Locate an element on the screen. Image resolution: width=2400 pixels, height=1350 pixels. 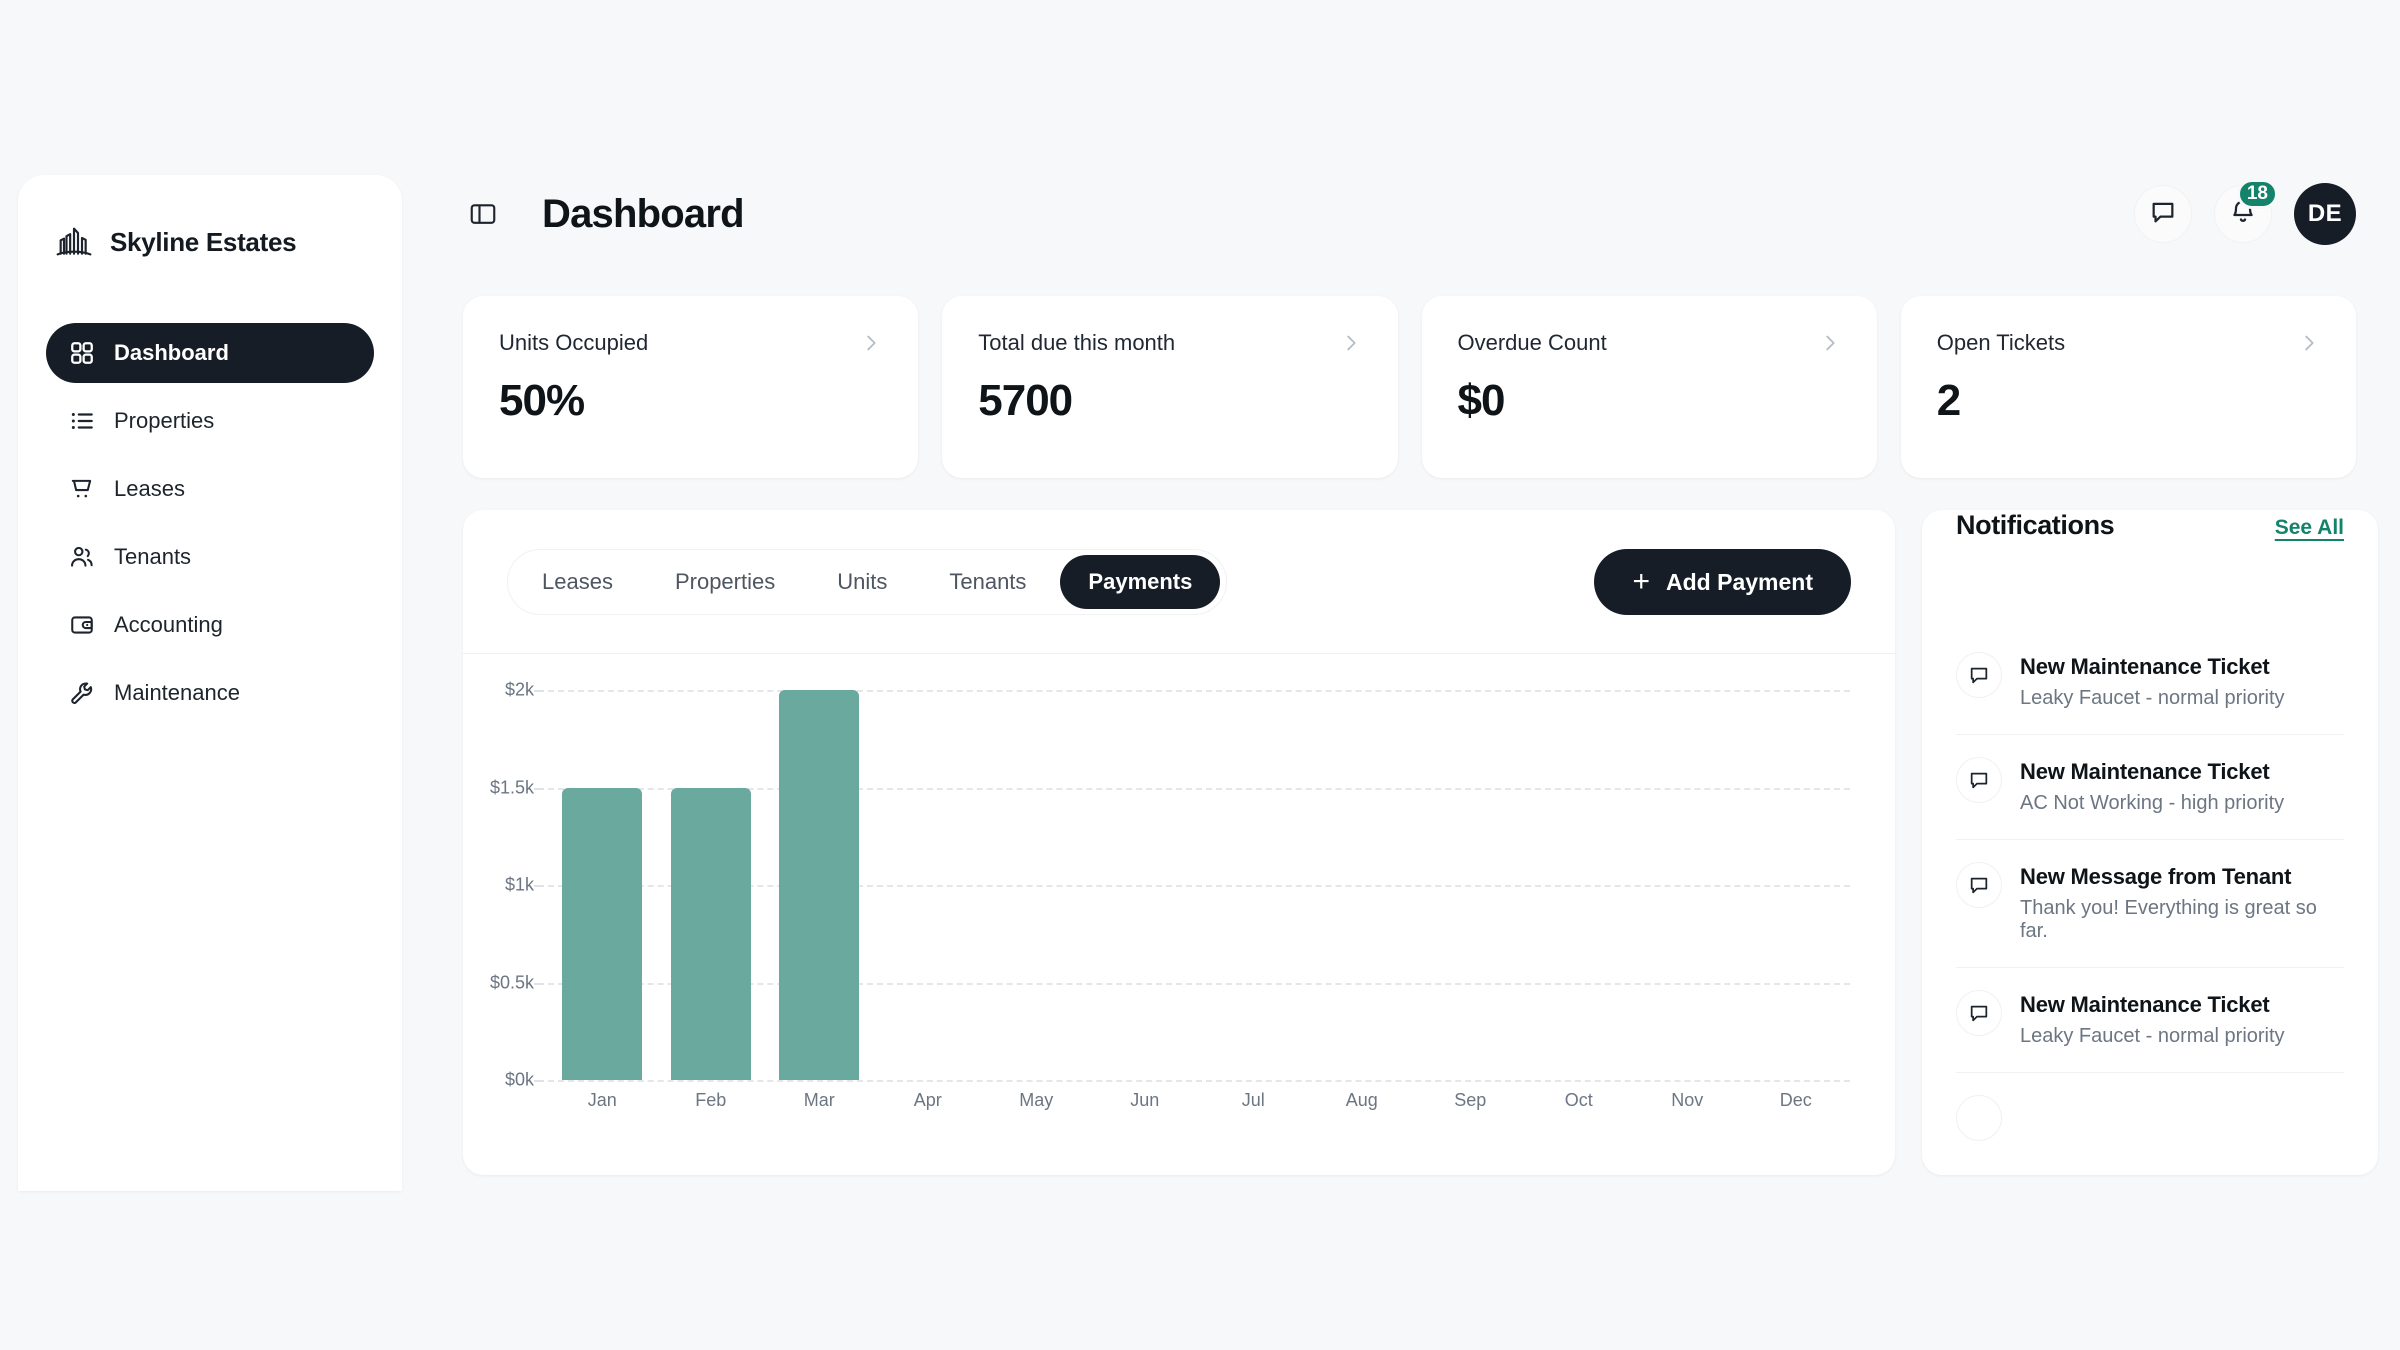
wrench-icon is located at coordinates (82, 693).